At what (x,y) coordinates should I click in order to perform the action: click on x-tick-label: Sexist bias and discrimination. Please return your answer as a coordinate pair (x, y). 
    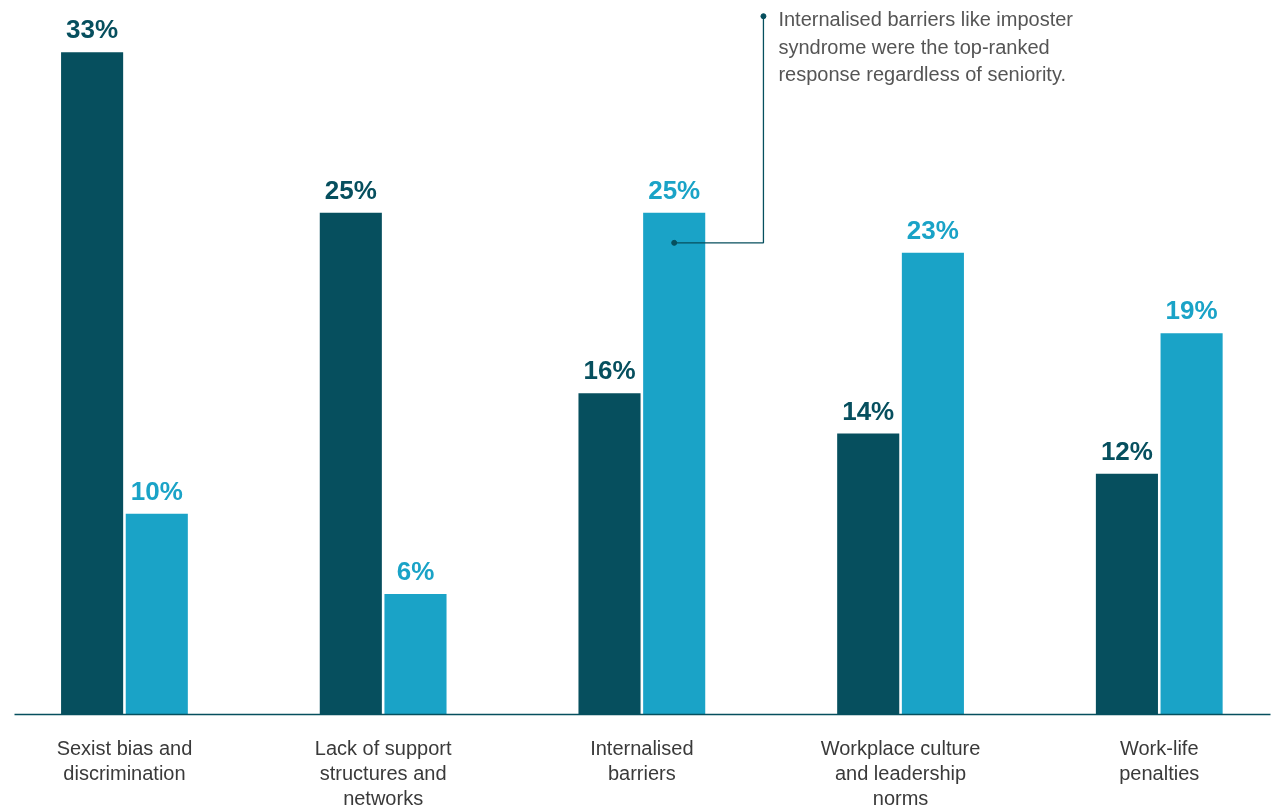
    Looking at the image, I should click on (124, 760).